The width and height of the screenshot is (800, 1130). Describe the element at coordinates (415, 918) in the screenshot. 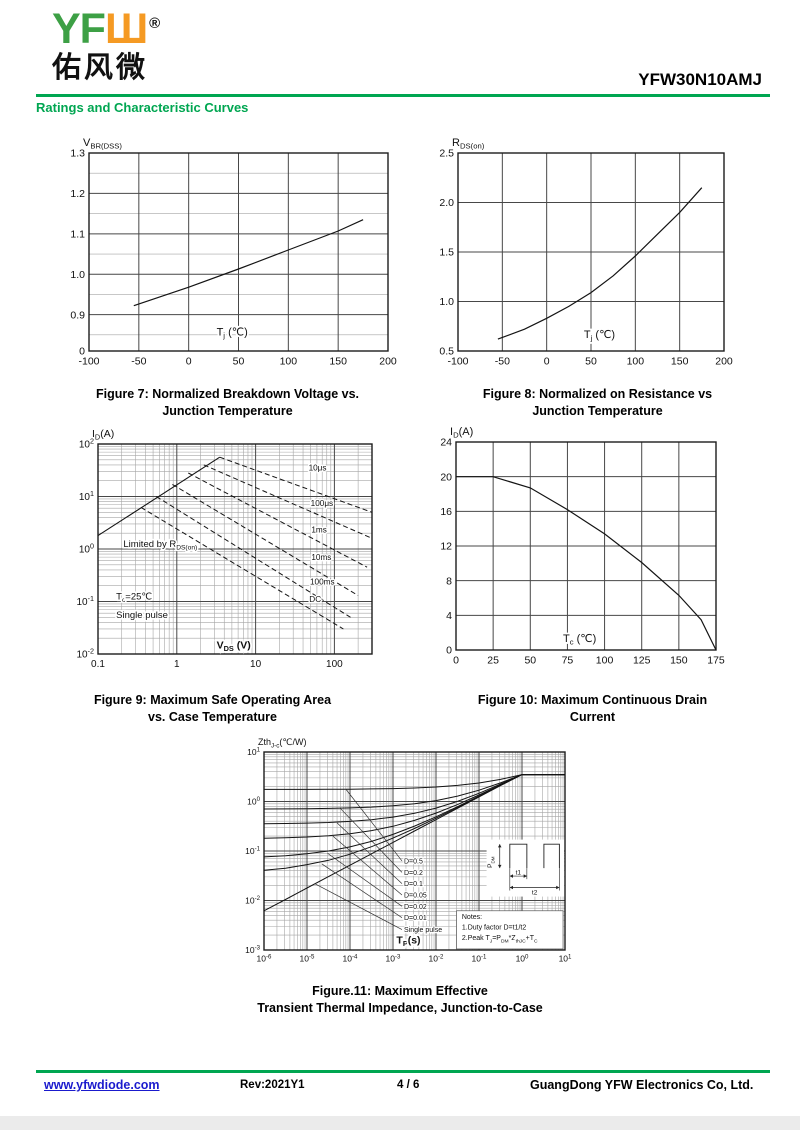

I see `svg-text: D=0.01` at that location.